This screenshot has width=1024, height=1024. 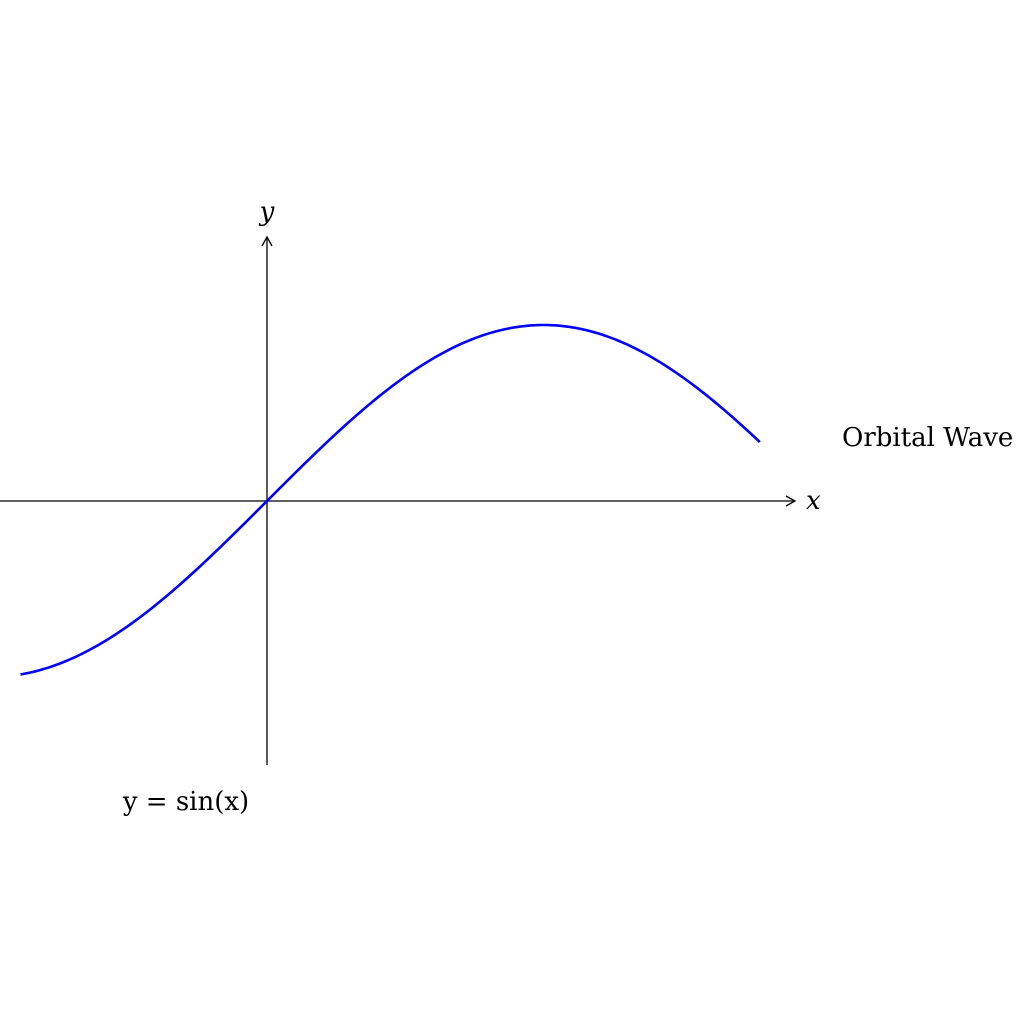 I want to click on x-axis-label: x, so click(x=813, y=501).